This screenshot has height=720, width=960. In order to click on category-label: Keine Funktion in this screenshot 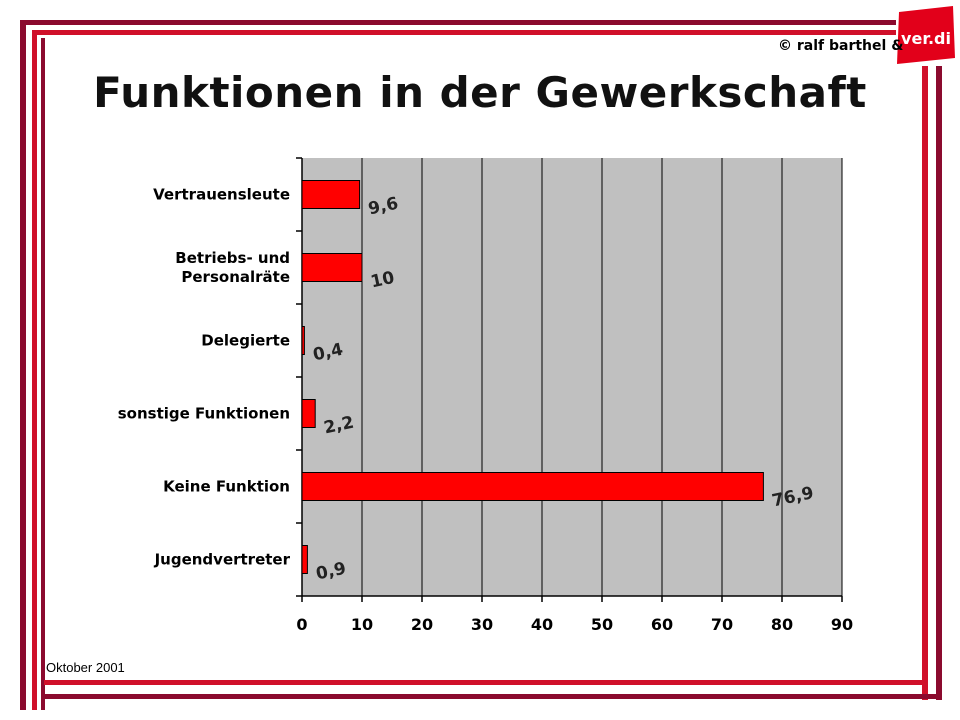, I will do `click(226, 487)`.